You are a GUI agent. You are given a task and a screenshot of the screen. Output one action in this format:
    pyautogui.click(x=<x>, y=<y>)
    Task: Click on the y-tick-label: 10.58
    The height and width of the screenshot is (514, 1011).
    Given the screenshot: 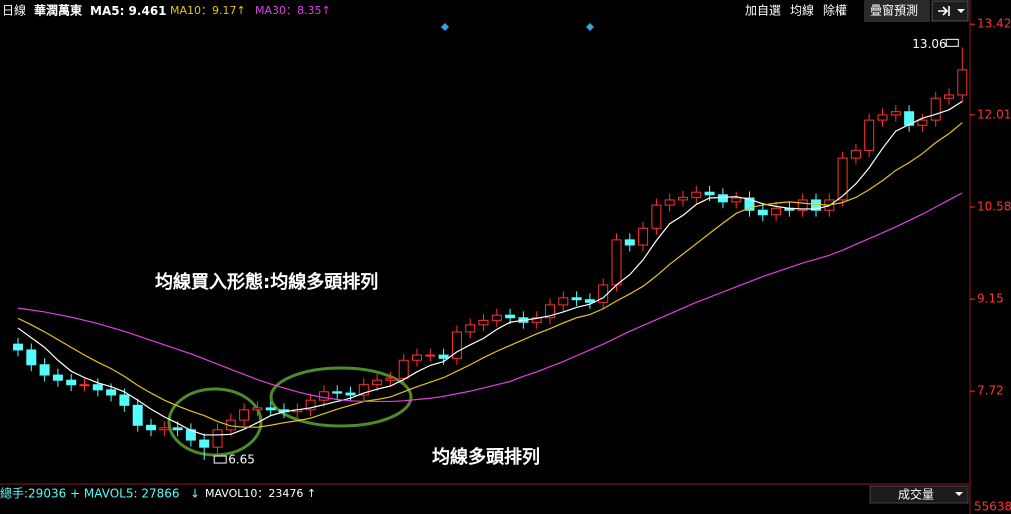 What is the action you would take?
    pyautogui.click(x=994, y=207)
    